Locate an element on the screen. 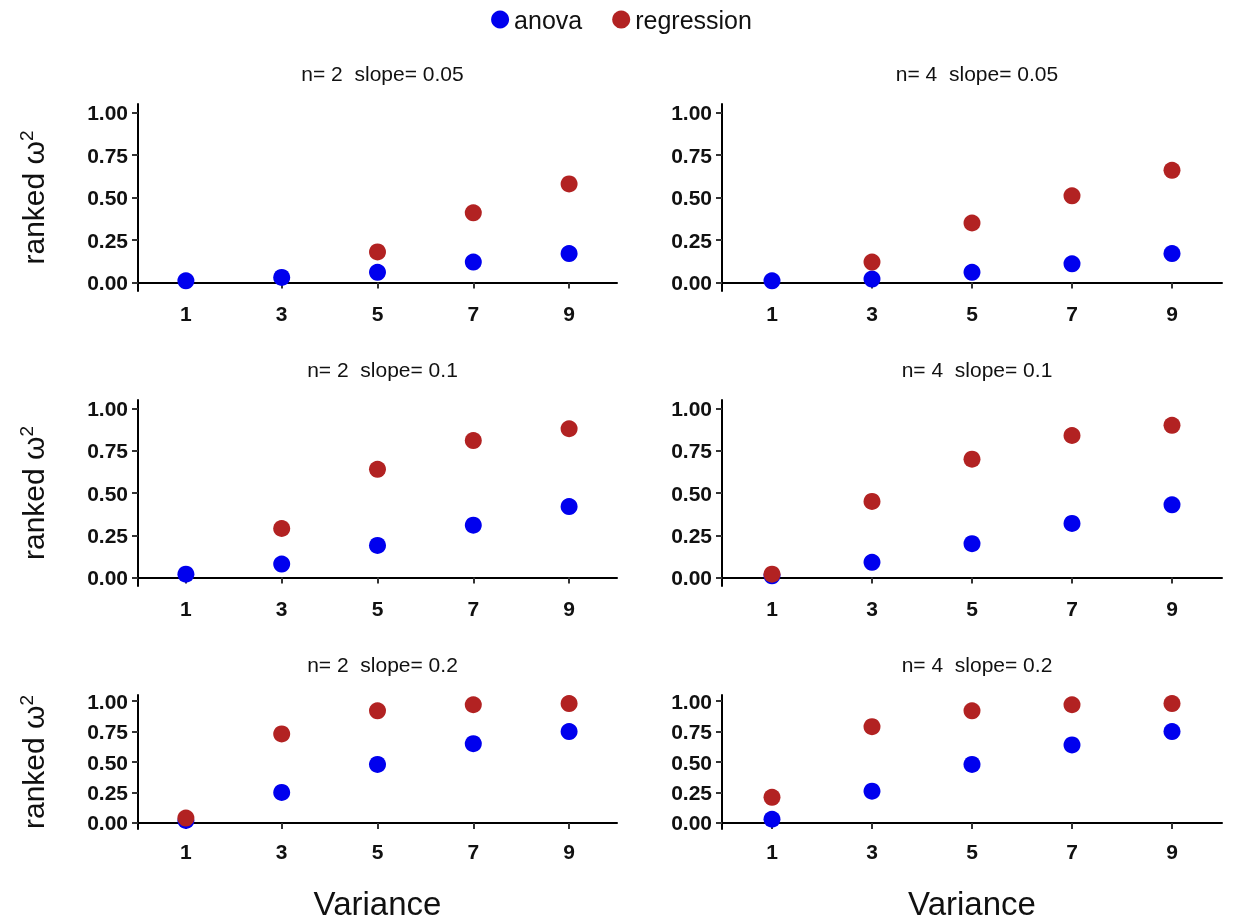  legend-label: anova is located at coordinates (548, 19).